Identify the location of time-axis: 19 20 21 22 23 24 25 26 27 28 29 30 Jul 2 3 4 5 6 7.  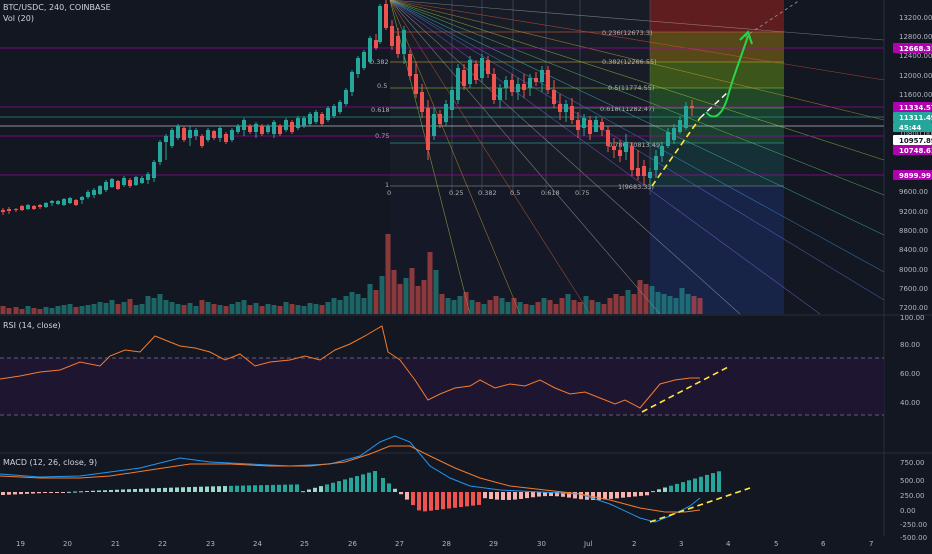
(444, 544).